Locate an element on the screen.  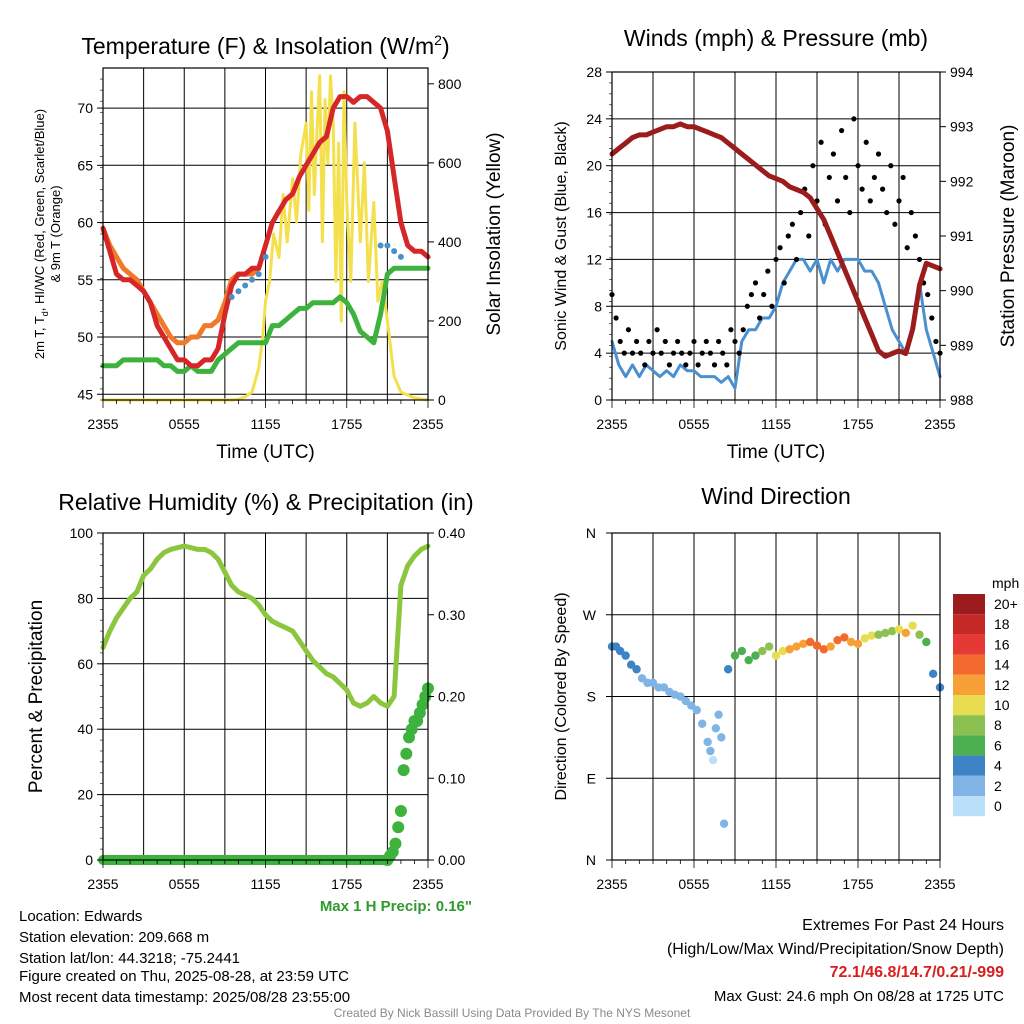
y-tick-label: 60 is located at coordinates (85, 664).